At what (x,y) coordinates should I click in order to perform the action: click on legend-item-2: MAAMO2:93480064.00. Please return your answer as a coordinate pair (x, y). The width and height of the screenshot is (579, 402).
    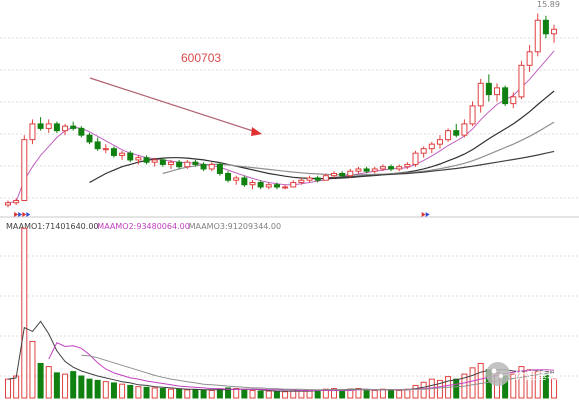
    Looking at the image, I should click on (143, 226).